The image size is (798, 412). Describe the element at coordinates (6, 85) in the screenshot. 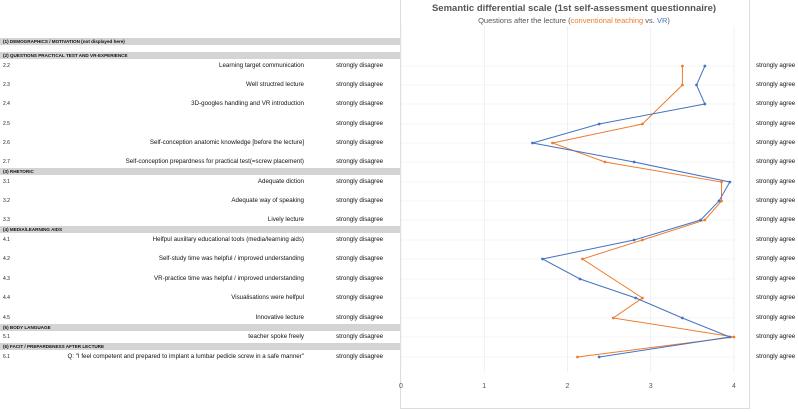

I see `question-number: 2.3` at that location.